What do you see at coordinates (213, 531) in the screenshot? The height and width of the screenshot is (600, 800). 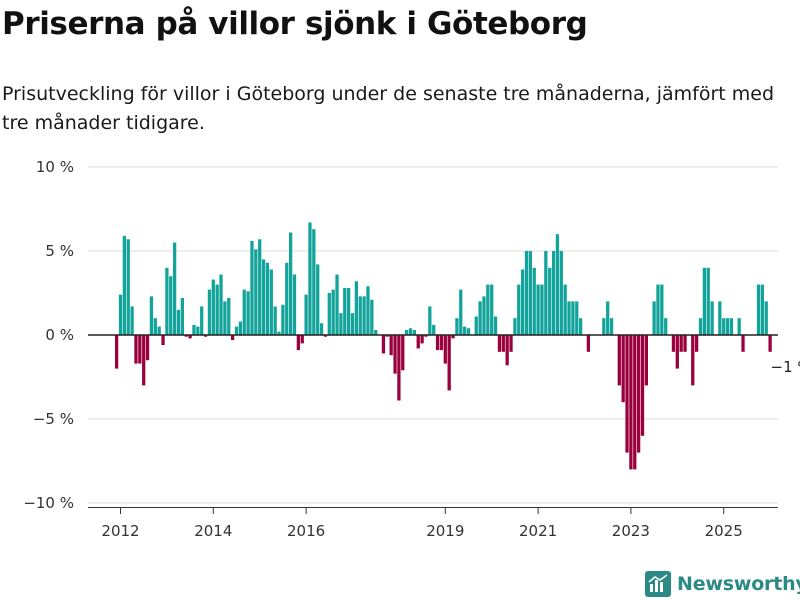 I see `x-tick-label: 2014` at bounding box center [213, 531].